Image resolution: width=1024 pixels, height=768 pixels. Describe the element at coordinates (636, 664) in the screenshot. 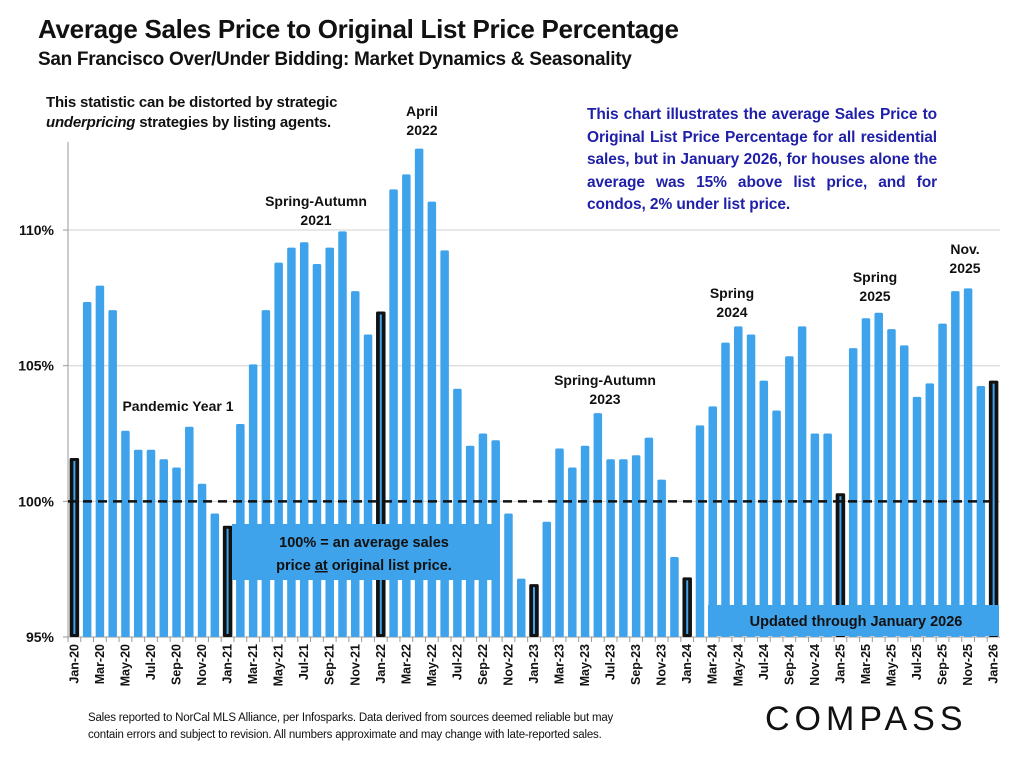

I see `x-tick-label: Sep-23` at that location.